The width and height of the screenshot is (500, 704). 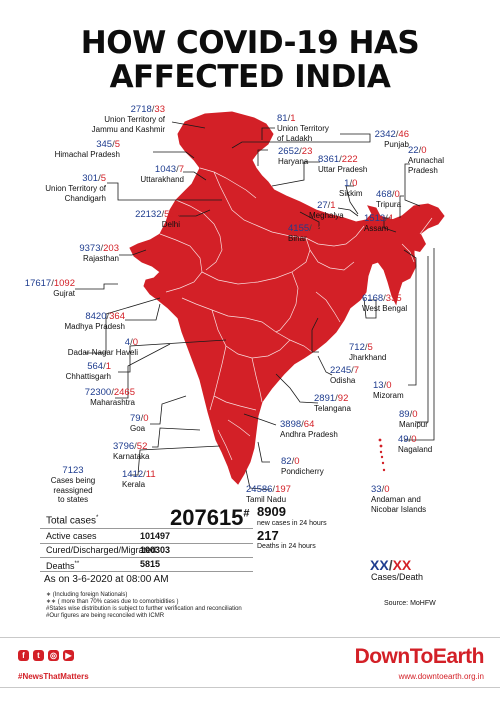 I want to click on label-punjab: 2342/46 Punjab, so click(x=391, y=139).